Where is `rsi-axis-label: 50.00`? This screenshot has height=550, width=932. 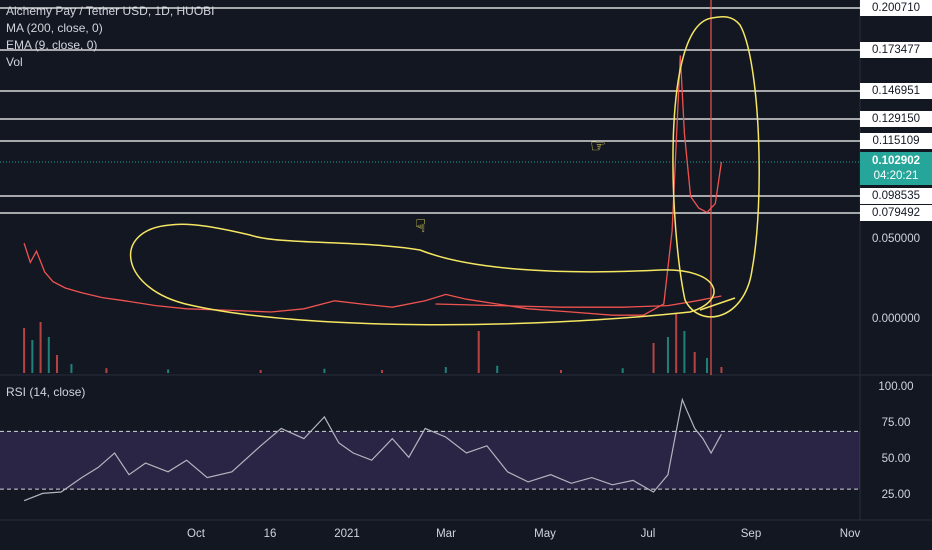 rsi-axis-label: 50.00 is located at coordinates (896, 459).